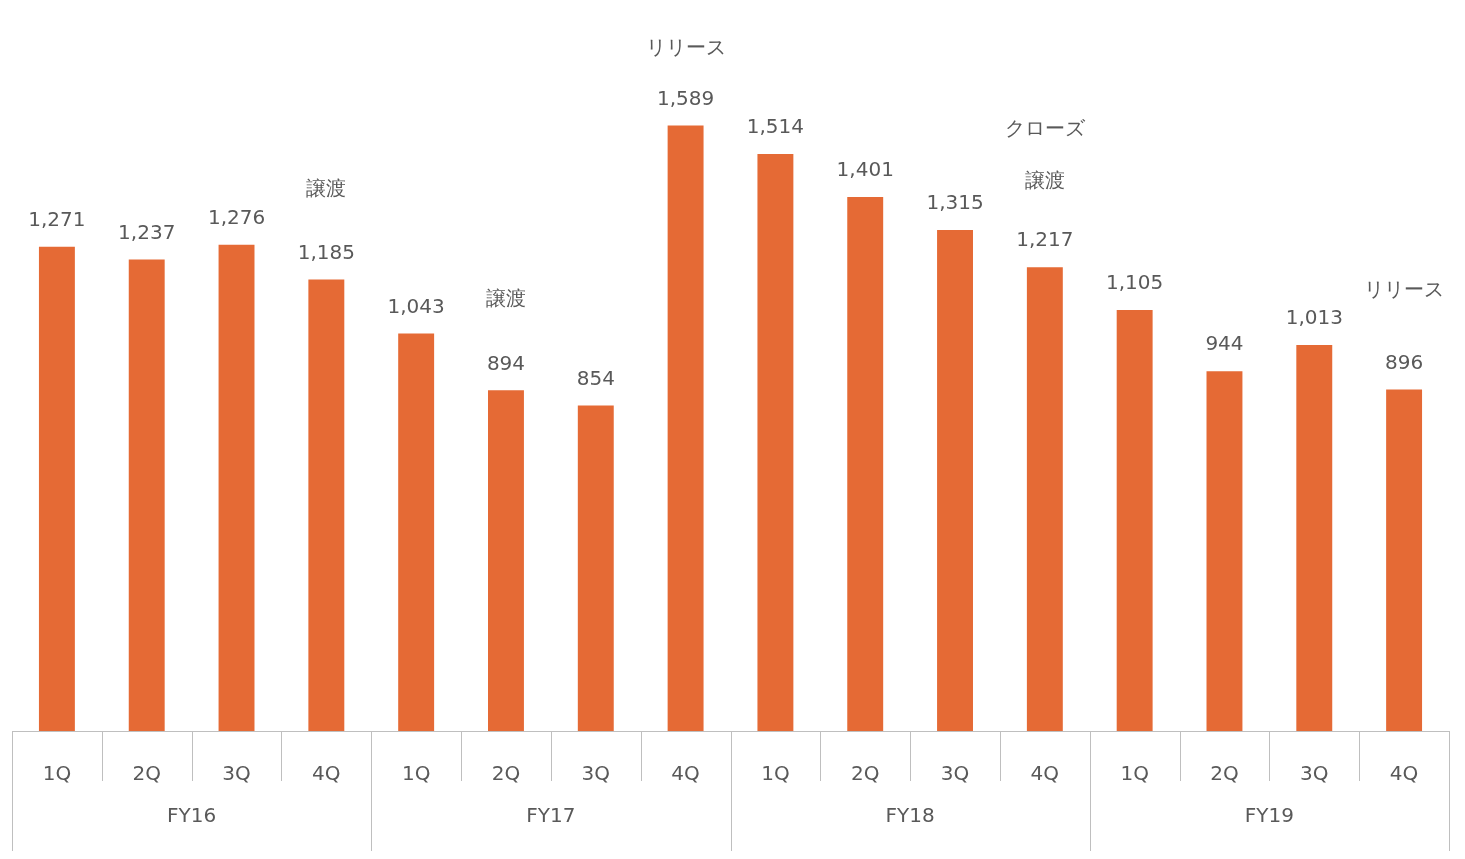  Describe the element at coordinates (685, 97) in the screenshot. I see `data-label: 1,589` at that location.